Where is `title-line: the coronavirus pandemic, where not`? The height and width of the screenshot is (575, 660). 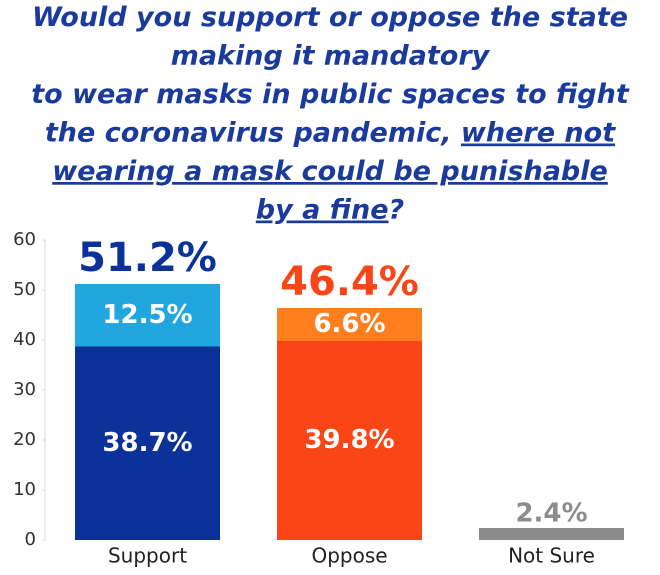
title-line: the coronavirus pandemic, where not is located at coordinates (330, 132).